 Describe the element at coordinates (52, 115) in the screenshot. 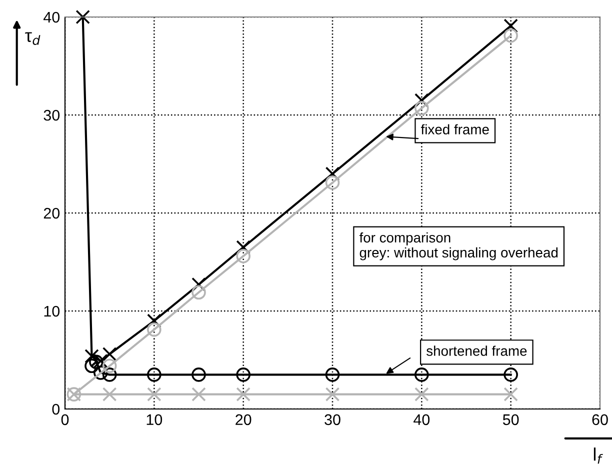

I see `y-tick-label: 30` at that location.